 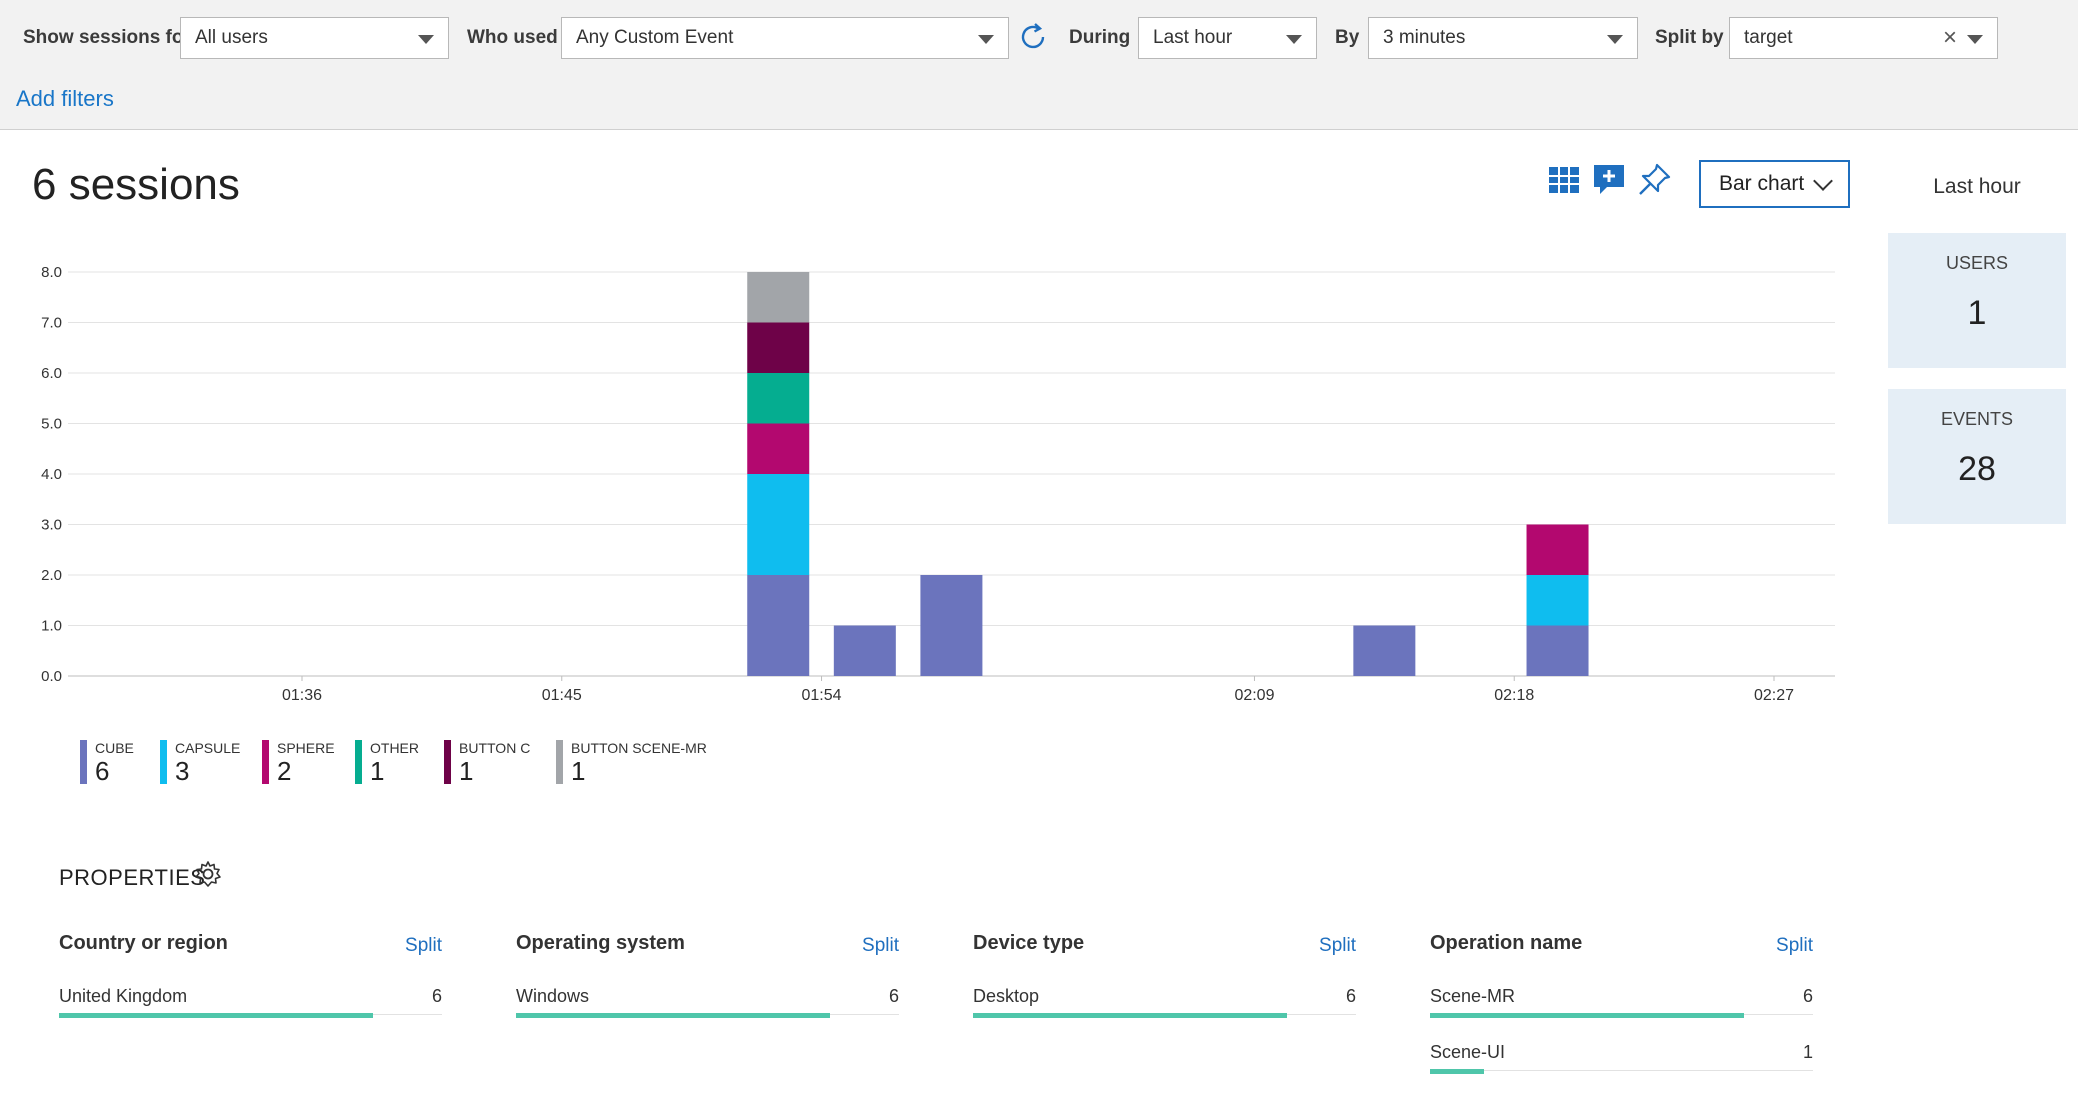 What do you see at coordinates (107, 37) in the screenshot?
I see `show-sessions-label: Show sessions for` at bounding box center [107, 37].